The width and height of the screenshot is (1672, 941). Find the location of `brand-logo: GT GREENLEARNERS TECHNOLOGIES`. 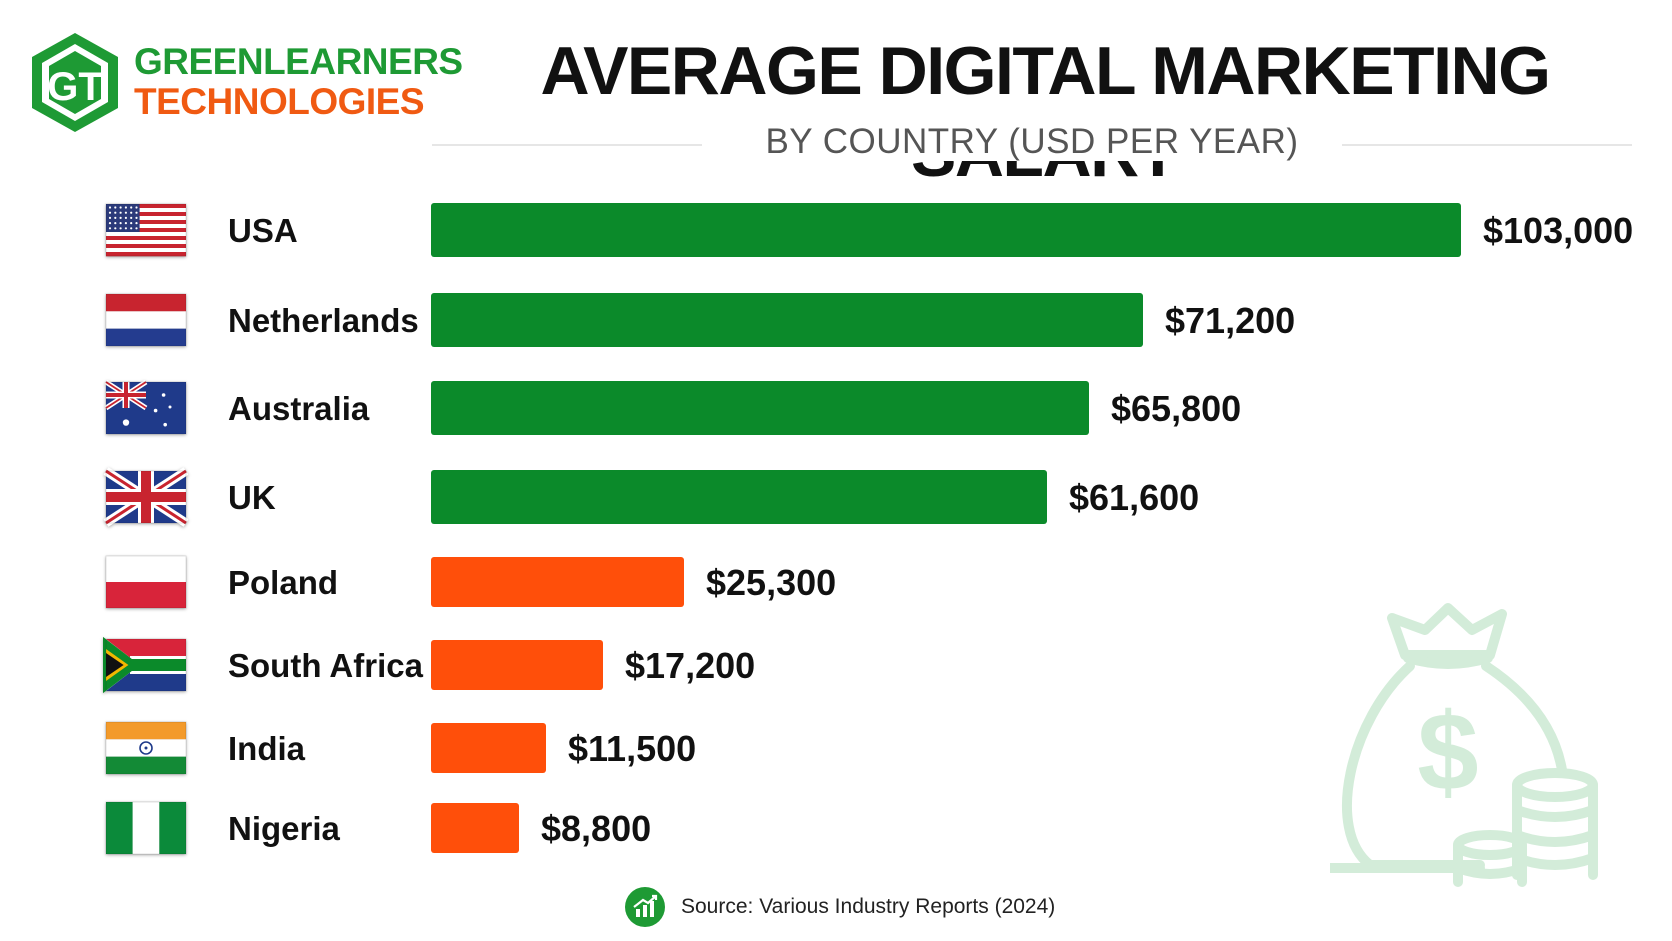

brand-logo: GT GREENLEARNERS TECHNOLOGIES is located at coordinates (245, 82).